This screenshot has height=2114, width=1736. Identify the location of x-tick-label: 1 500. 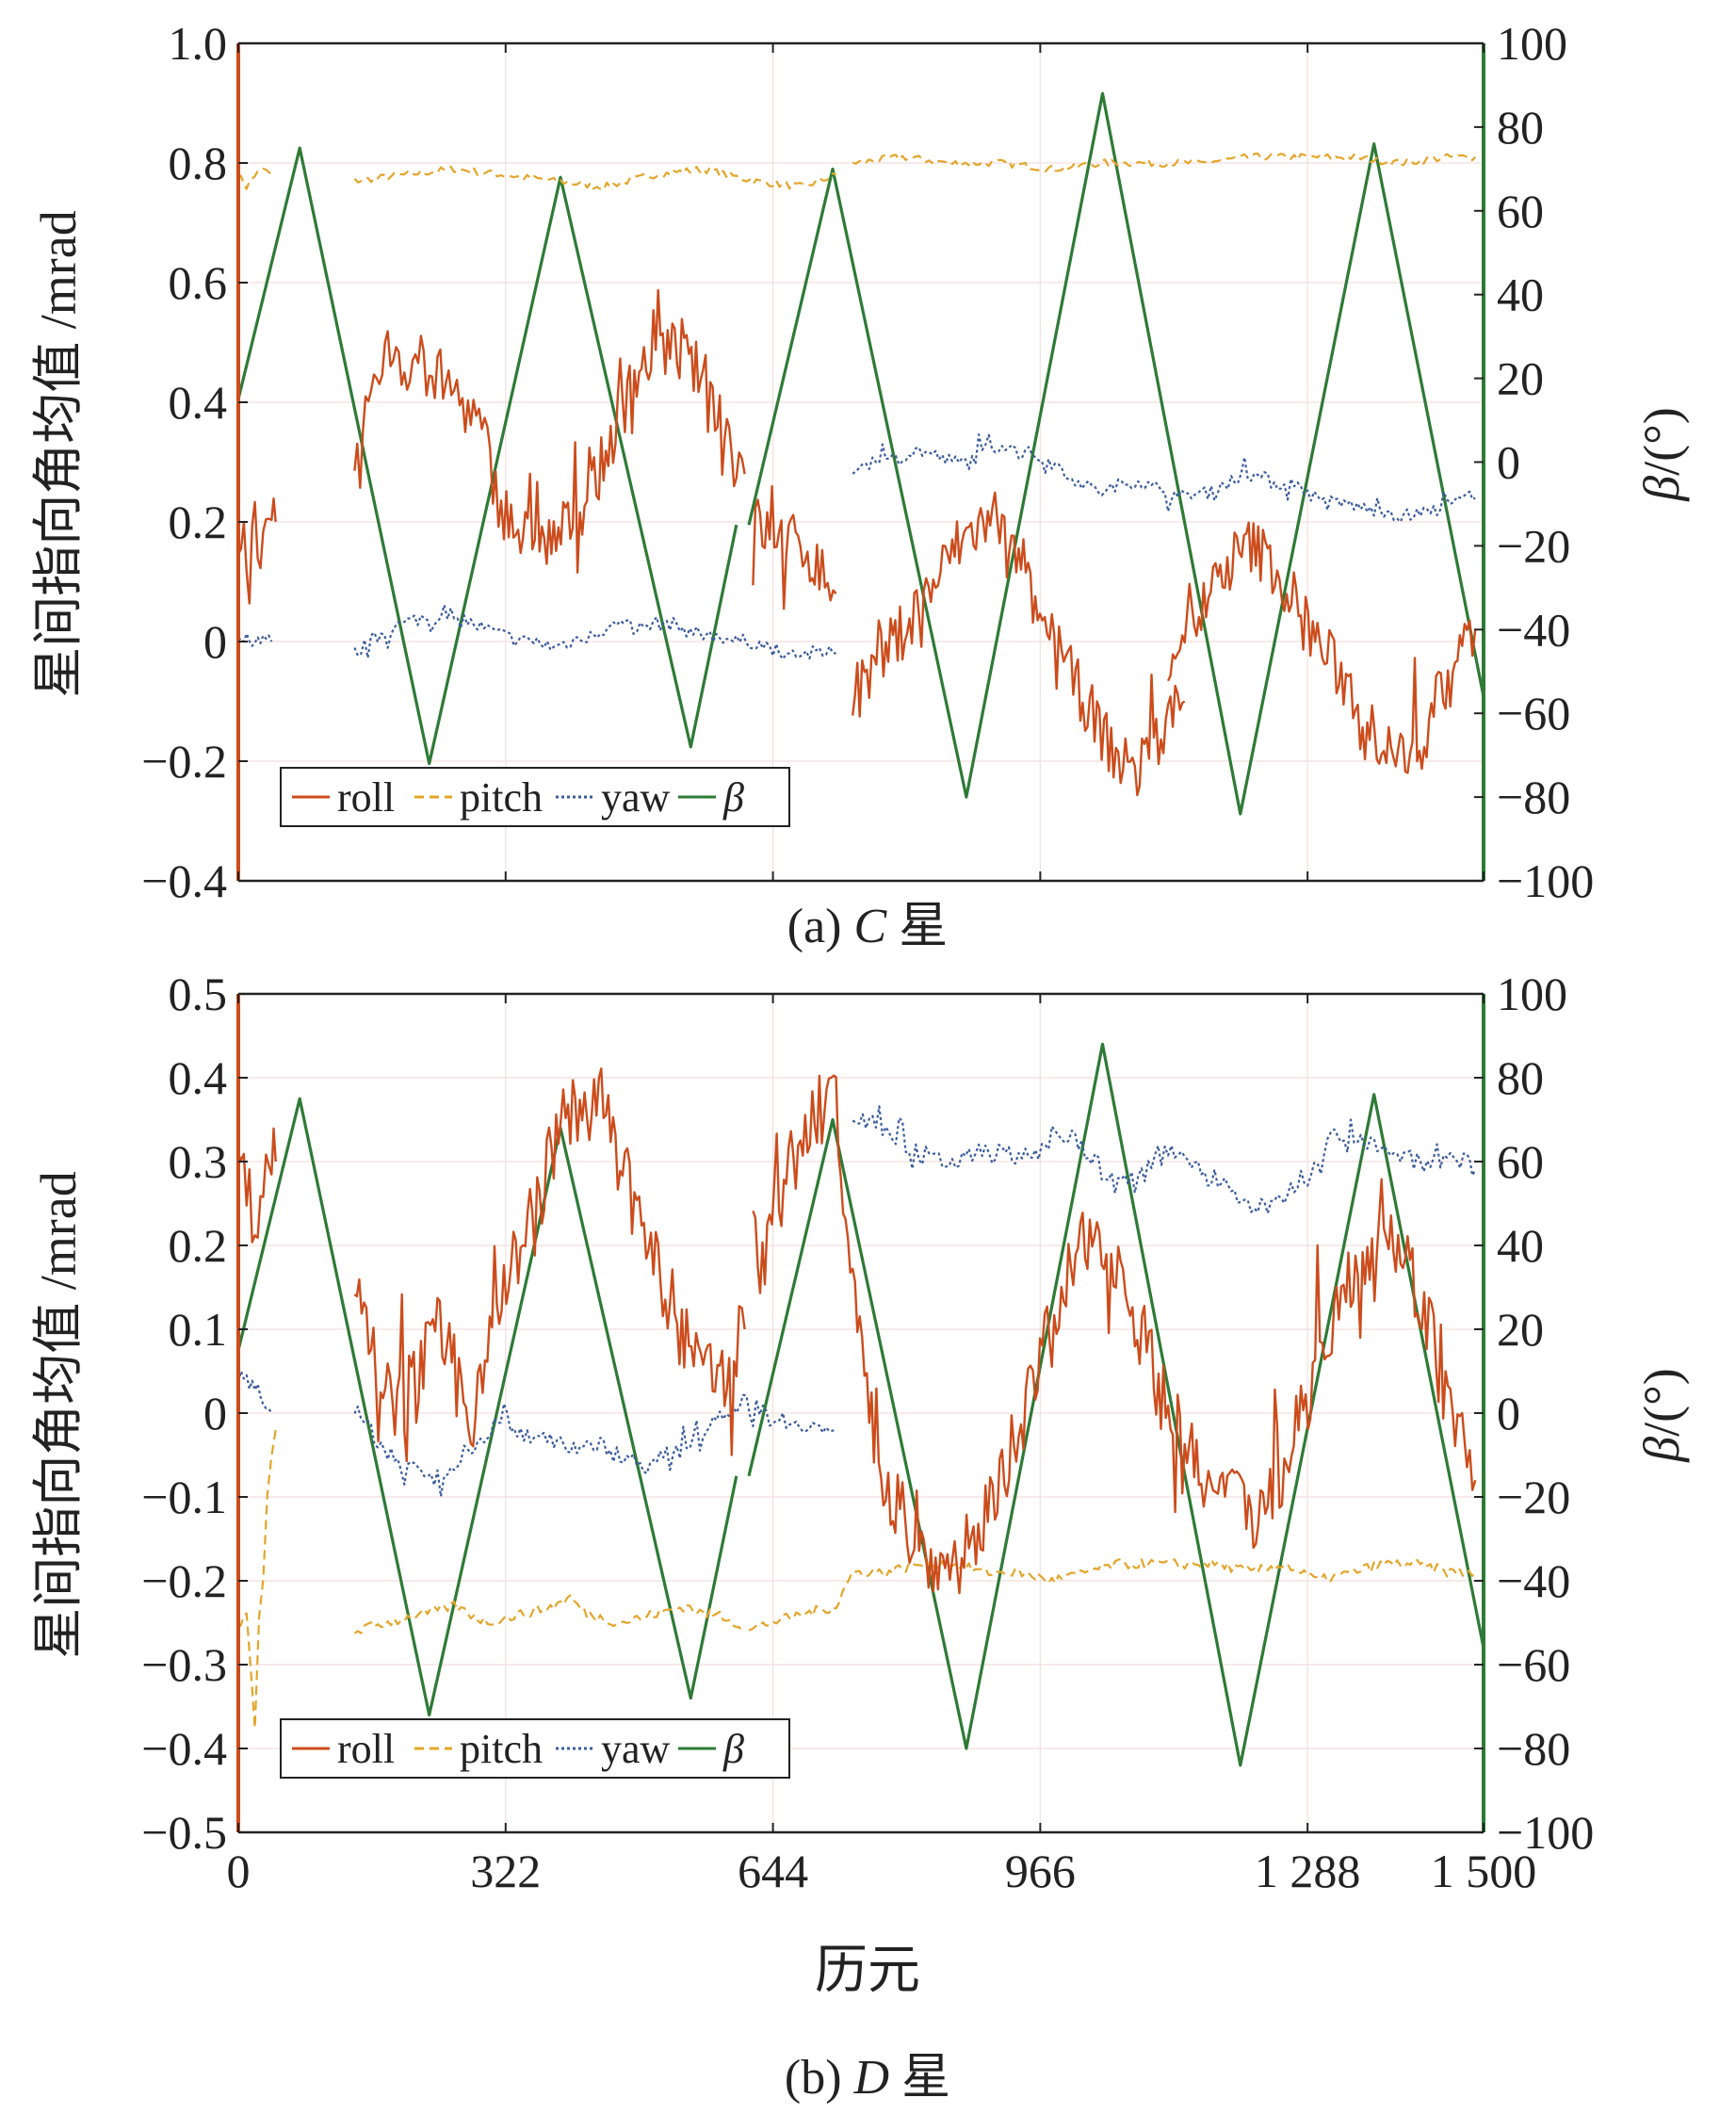
(1484, 1871).